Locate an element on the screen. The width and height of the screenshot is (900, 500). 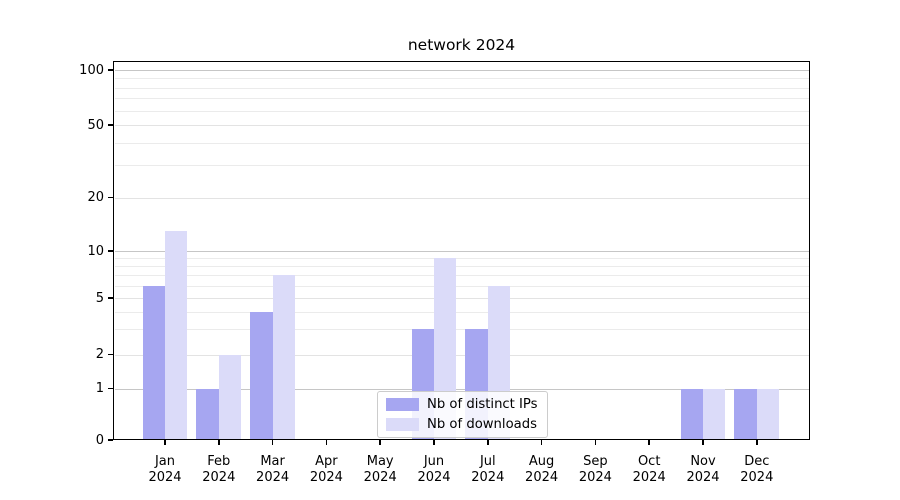
legend-item: Nb of downloads is located at coordinates (462, 424).